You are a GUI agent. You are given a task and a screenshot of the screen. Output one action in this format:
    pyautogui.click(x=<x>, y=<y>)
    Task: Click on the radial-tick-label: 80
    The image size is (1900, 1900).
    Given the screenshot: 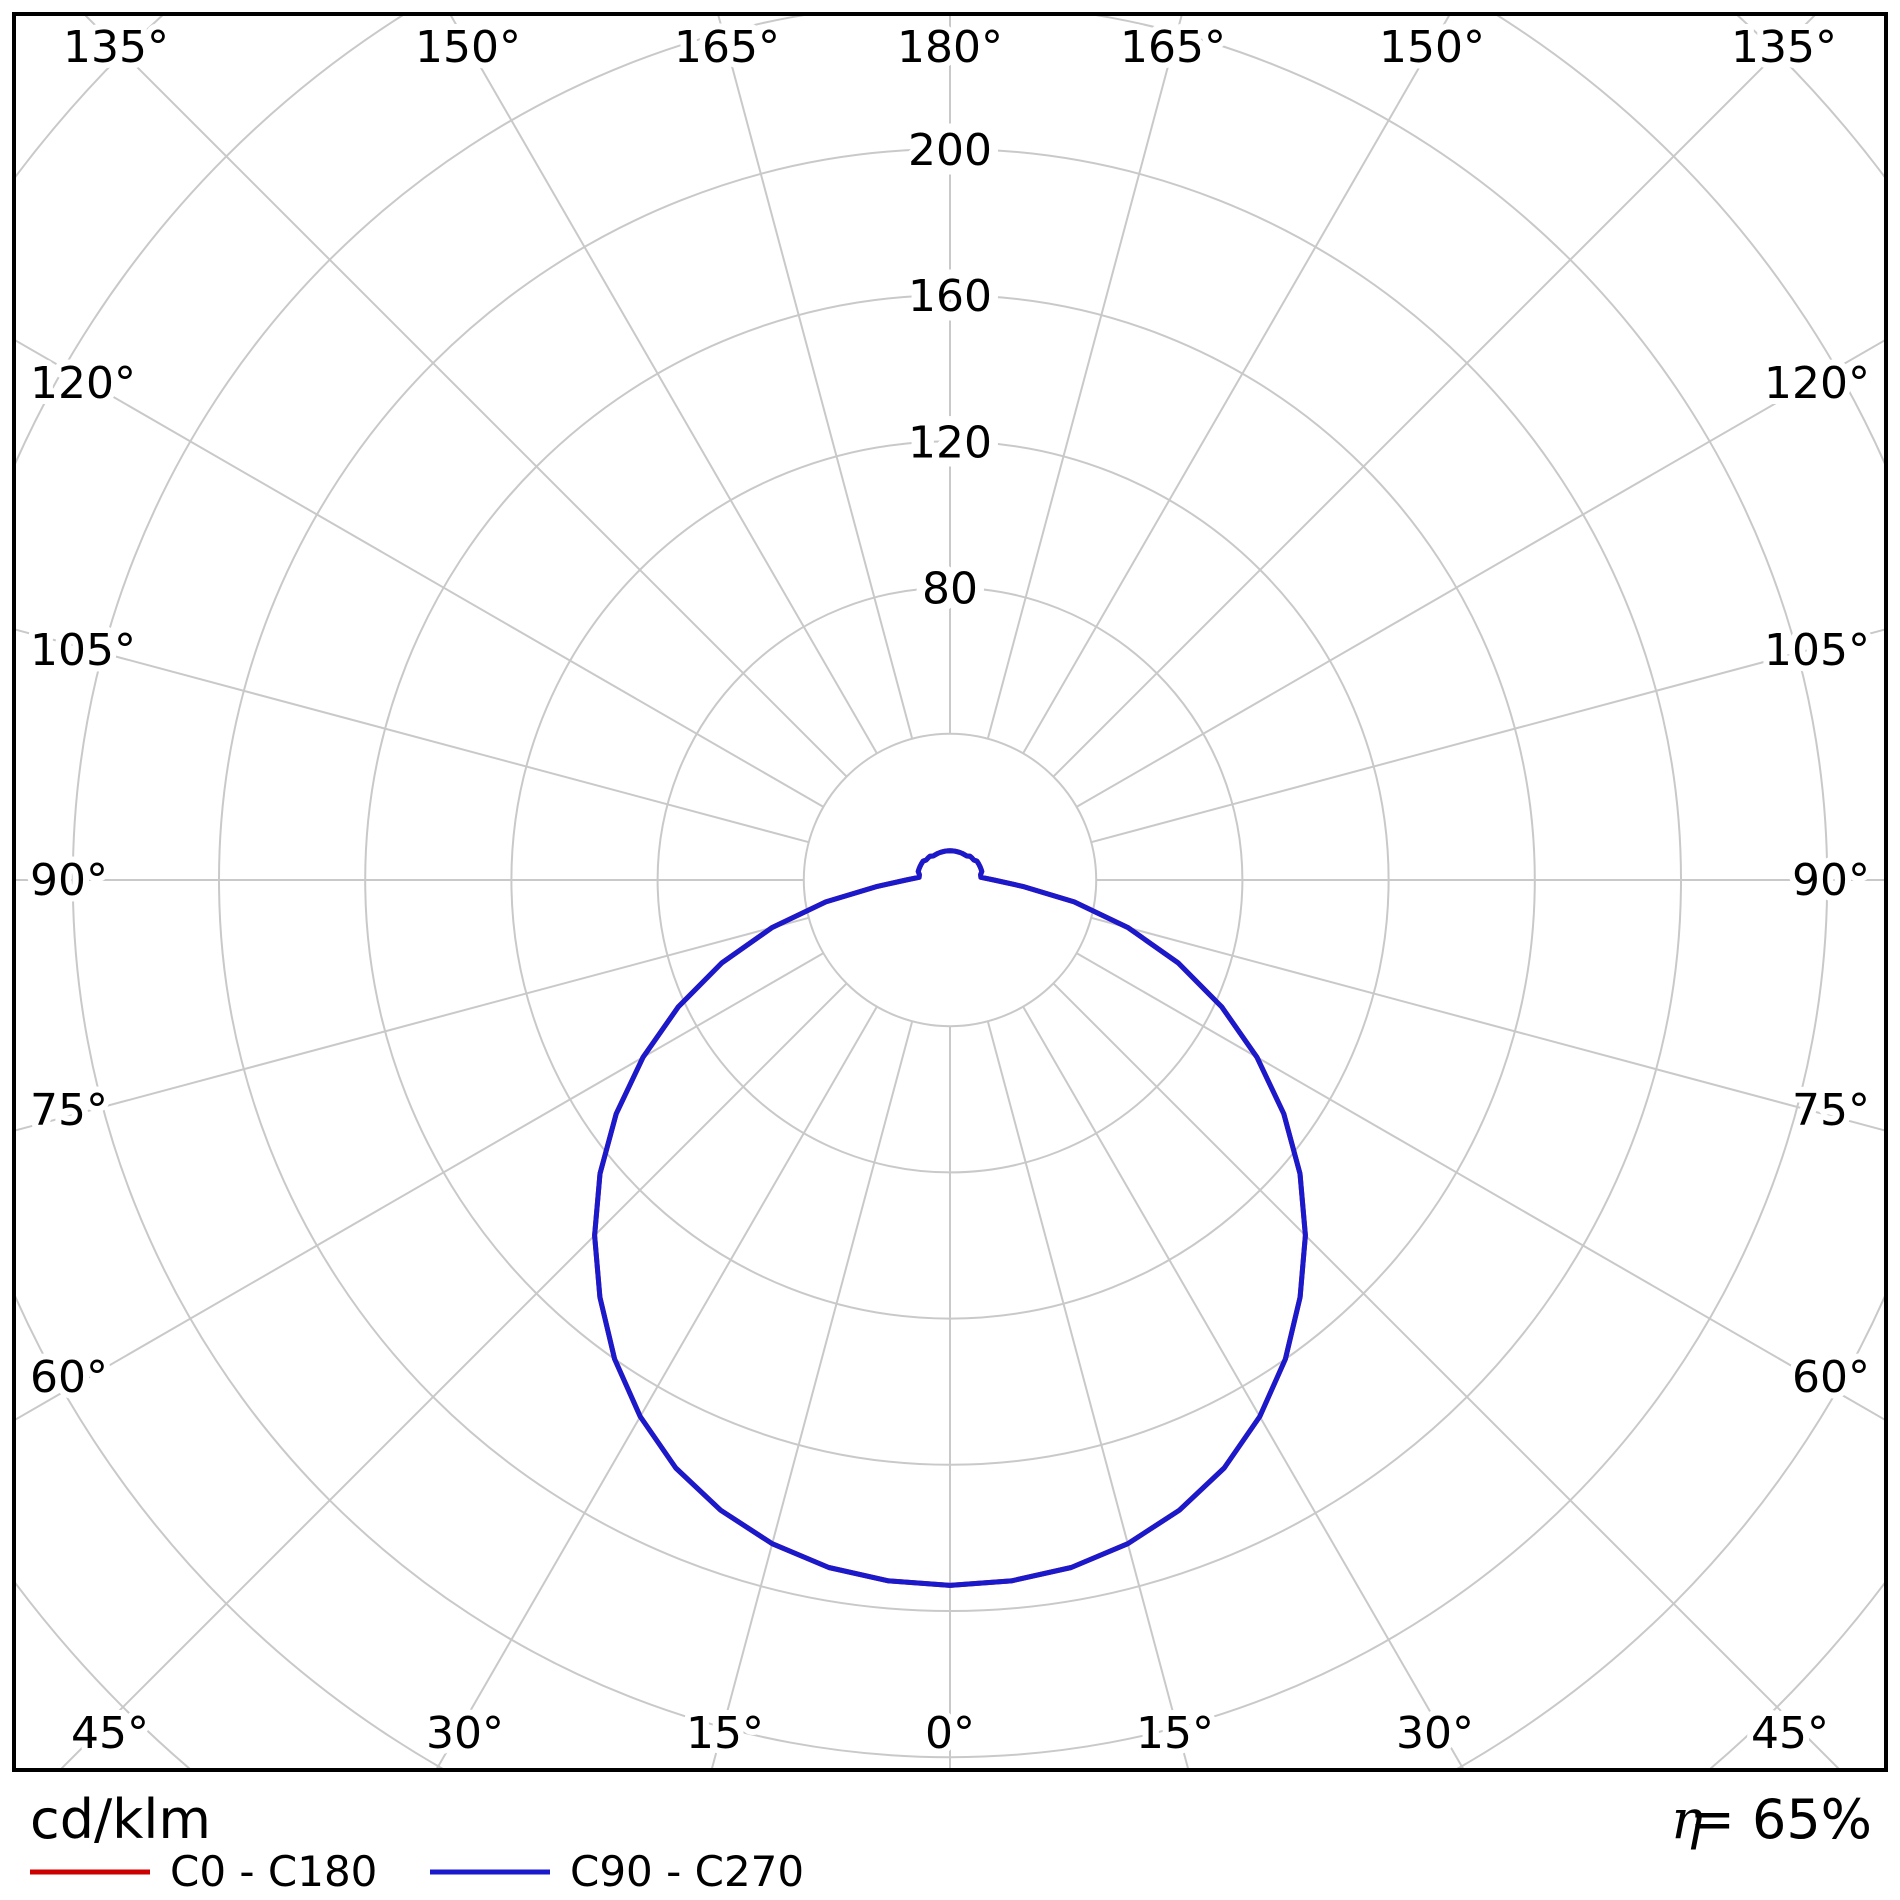 What is the action you would take?
    pyautogui.click(x=950, y=589)
    